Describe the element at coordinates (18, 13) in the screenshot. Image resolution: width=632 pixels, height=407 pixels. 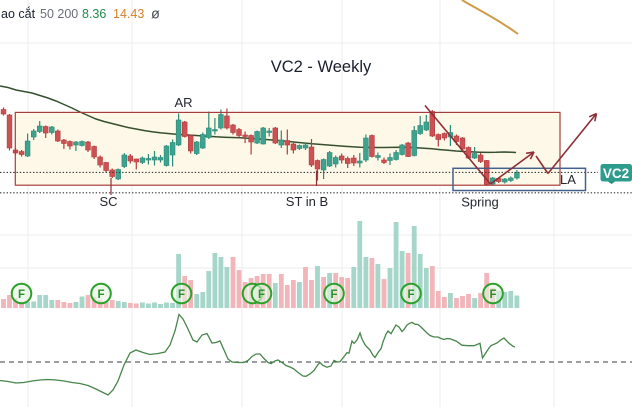
I see `svg-text: ao cắt` at that location.